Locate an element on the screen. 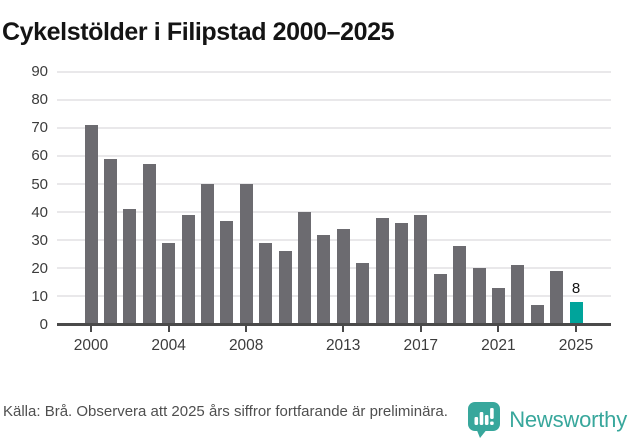 This screenshot has height=439, width=631. chart-title: Cykelstölder i Filipstad 2000–2025 is located at coordinates (198, 31).